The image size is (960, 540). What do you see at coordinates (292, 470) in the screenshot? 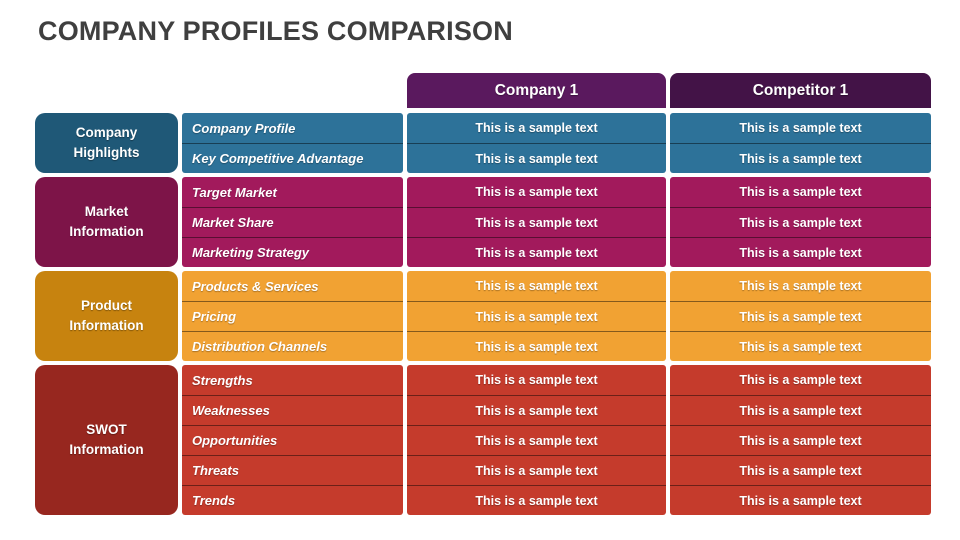
I see `row-label-threats: Threats` at bounding box center [292, 470].